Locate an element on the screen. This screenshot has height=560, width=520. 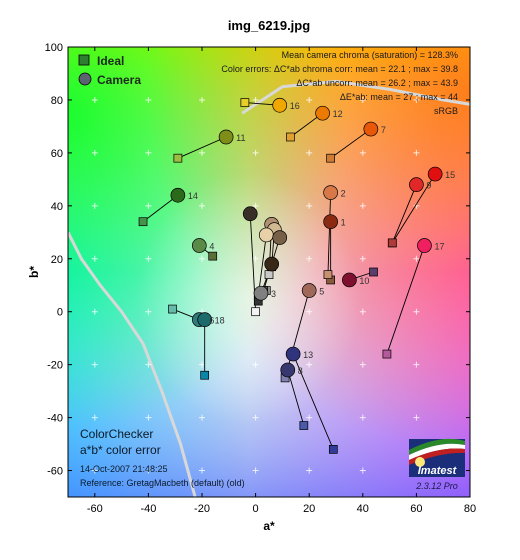
x-tick-label: -60 is located at coordinates (95, 509).